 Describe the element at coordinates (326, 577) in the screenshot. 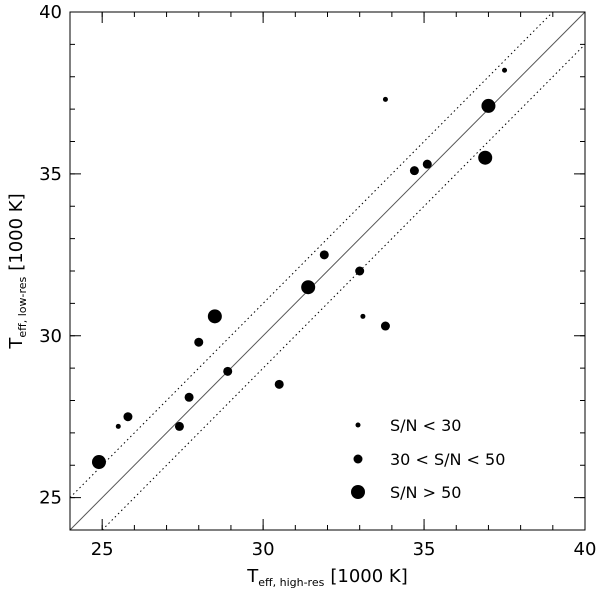

I see `x-axis-label: Teff, high-res [1000 K]` at that location.